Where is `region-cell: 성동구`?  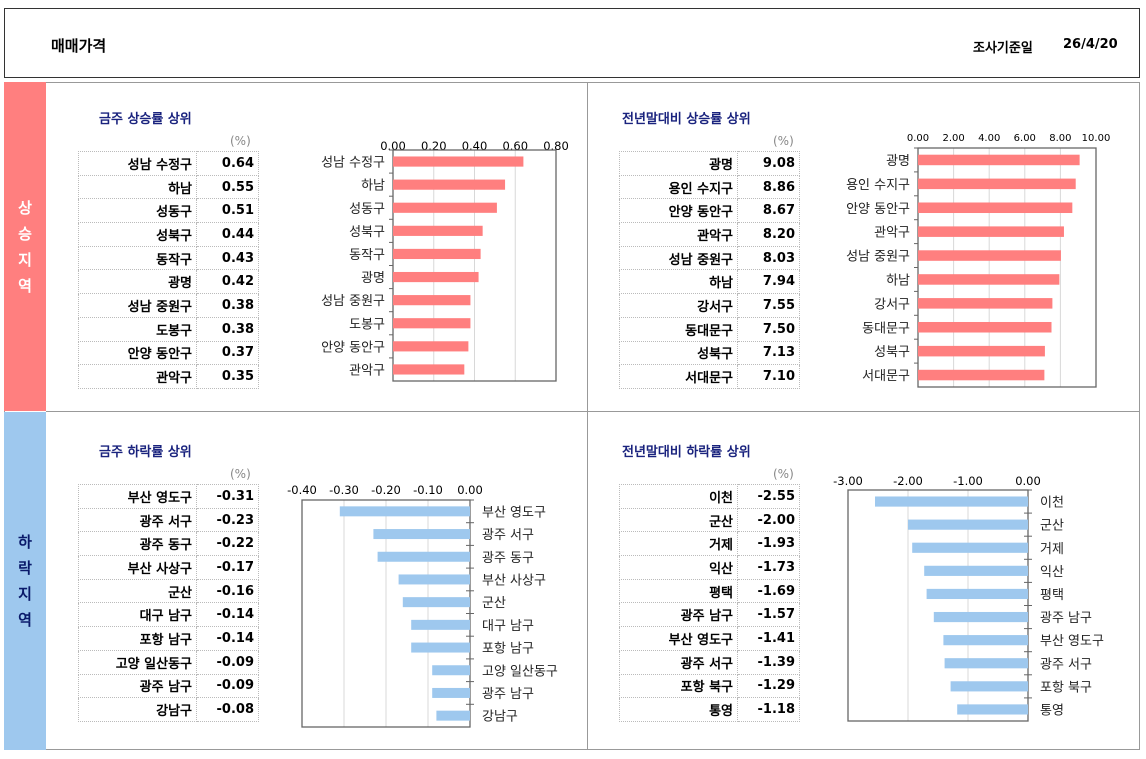 region-cell: 성동구 is located at coordinates (137, 211).